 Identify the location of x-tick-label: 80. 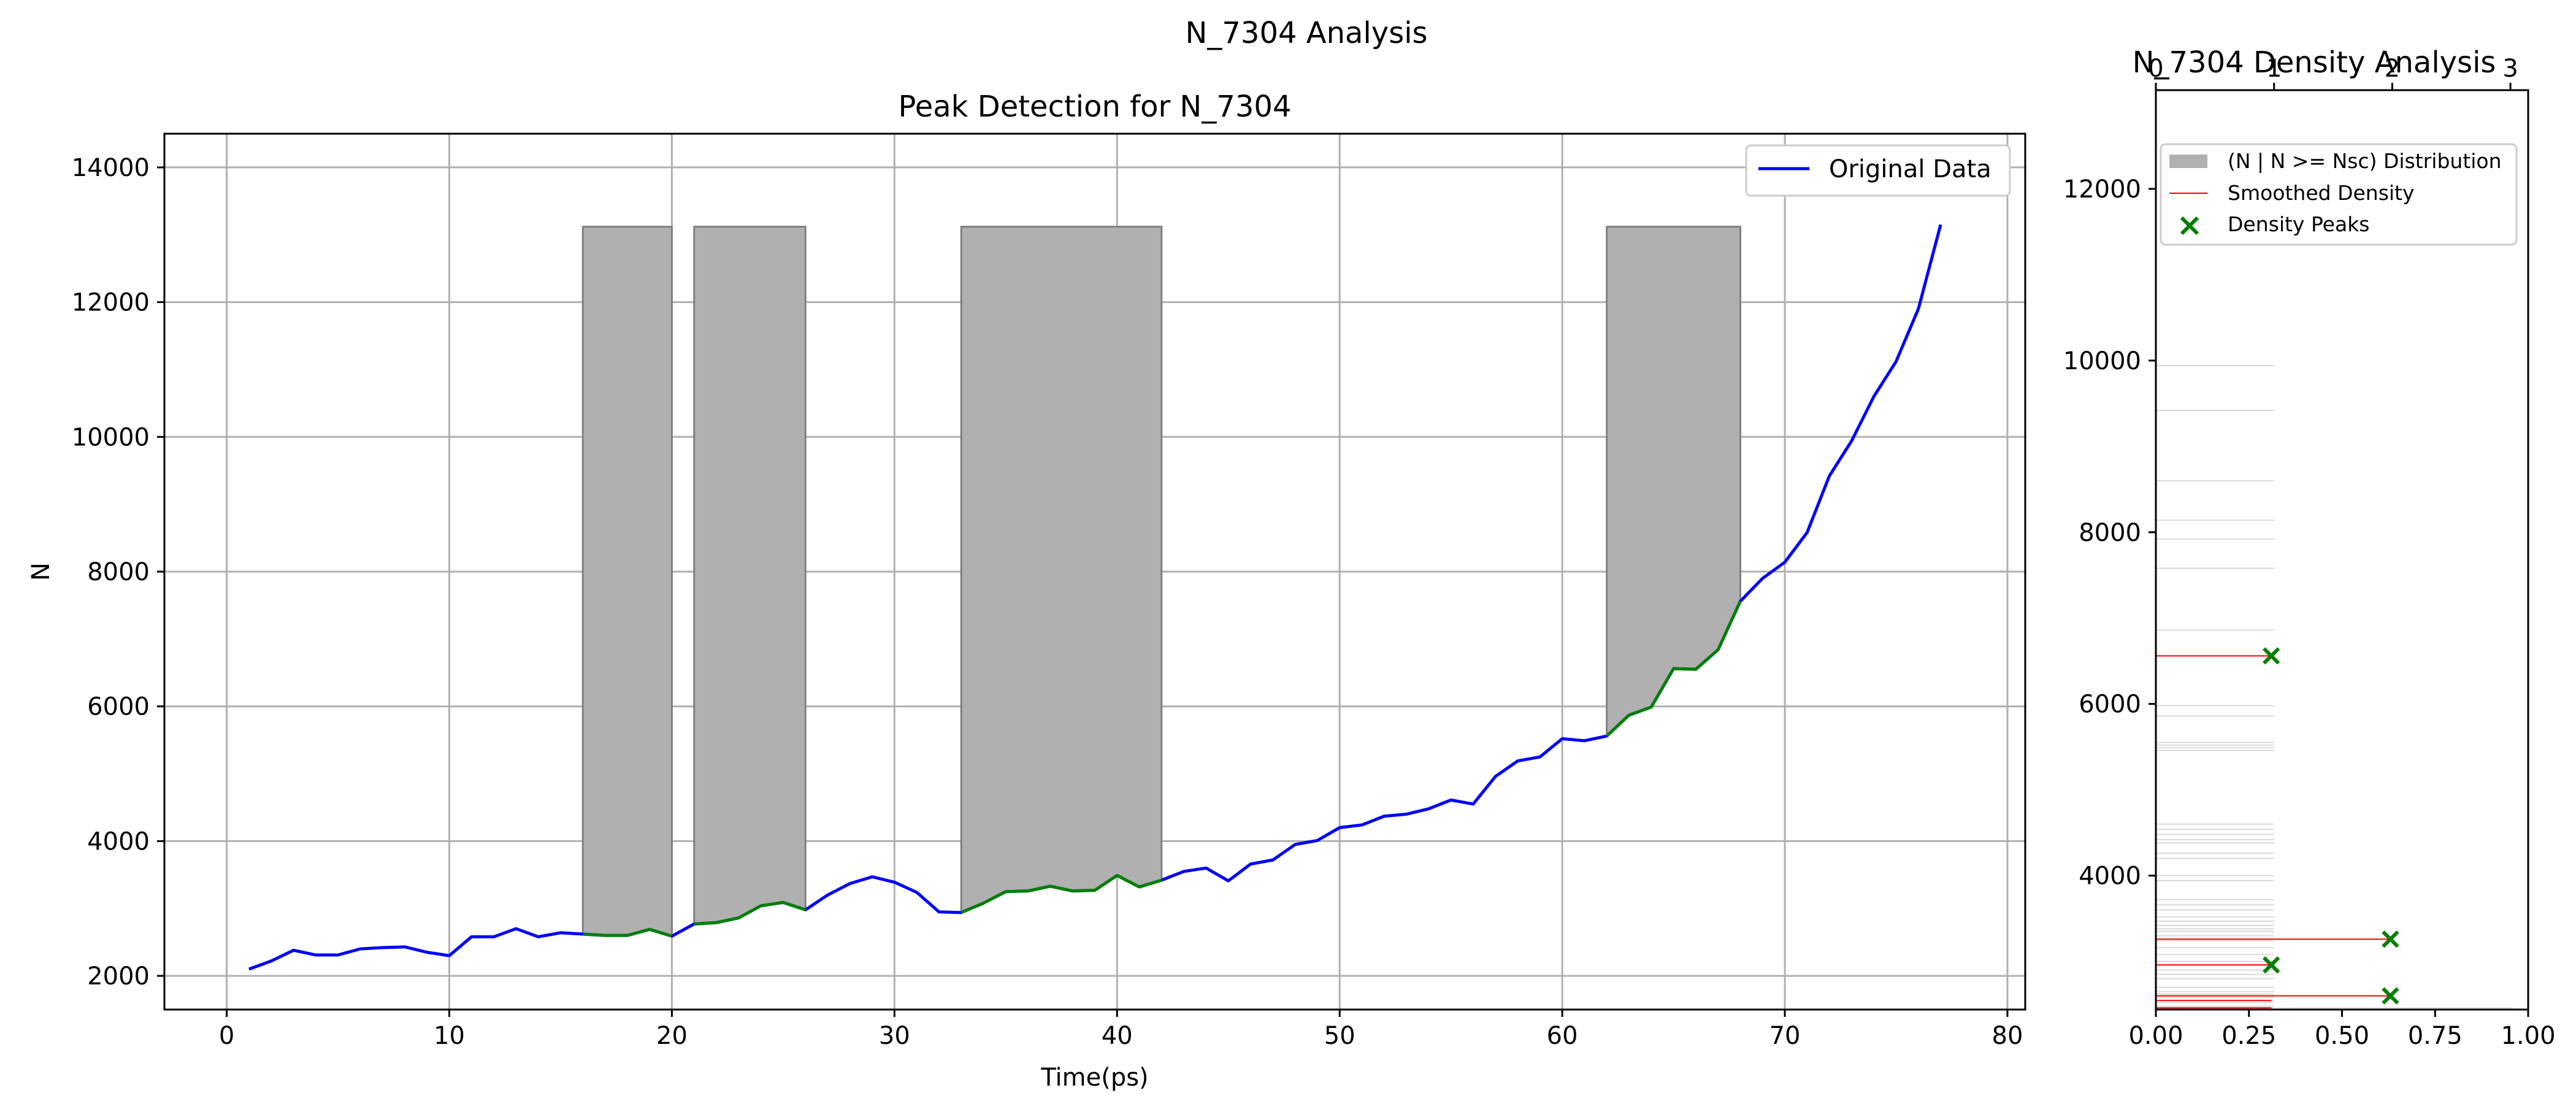
(2007, 1036).